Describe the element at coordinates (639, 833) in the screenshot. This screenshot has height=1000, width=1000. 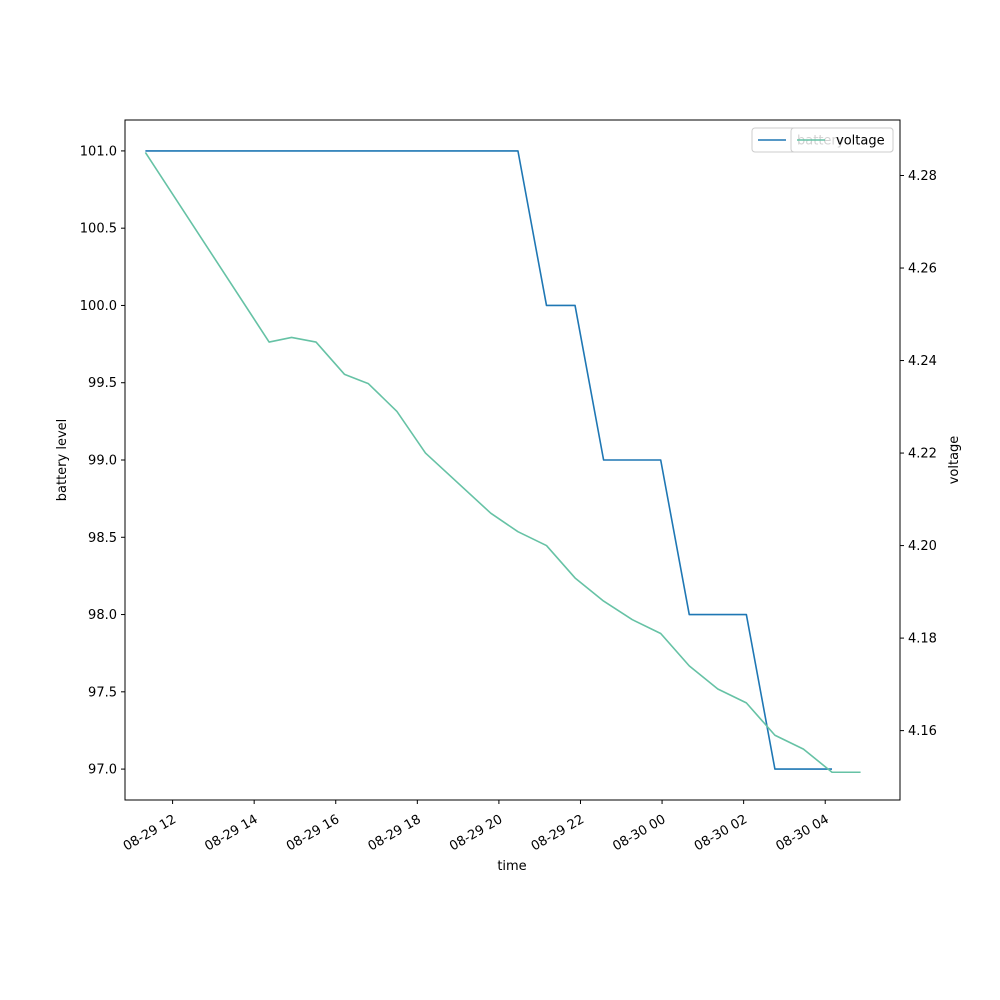
I see `x-tick-label: 08-30 00` at that location.